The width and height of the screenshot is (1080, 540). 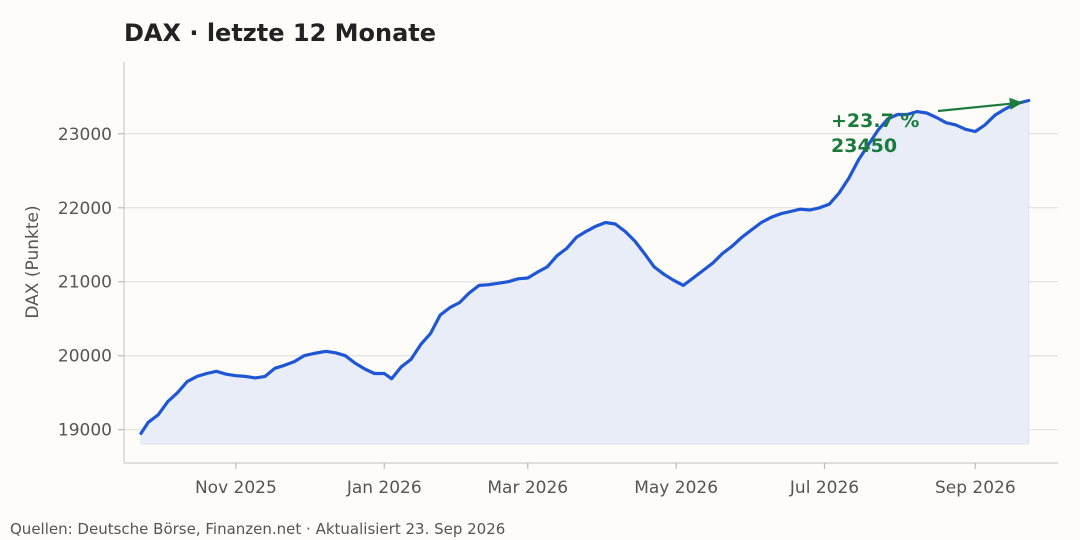 What do you see at coordinates (980, 107) in the screenshot?
I see `annotation-arrow` at bounding box center [980, 107].